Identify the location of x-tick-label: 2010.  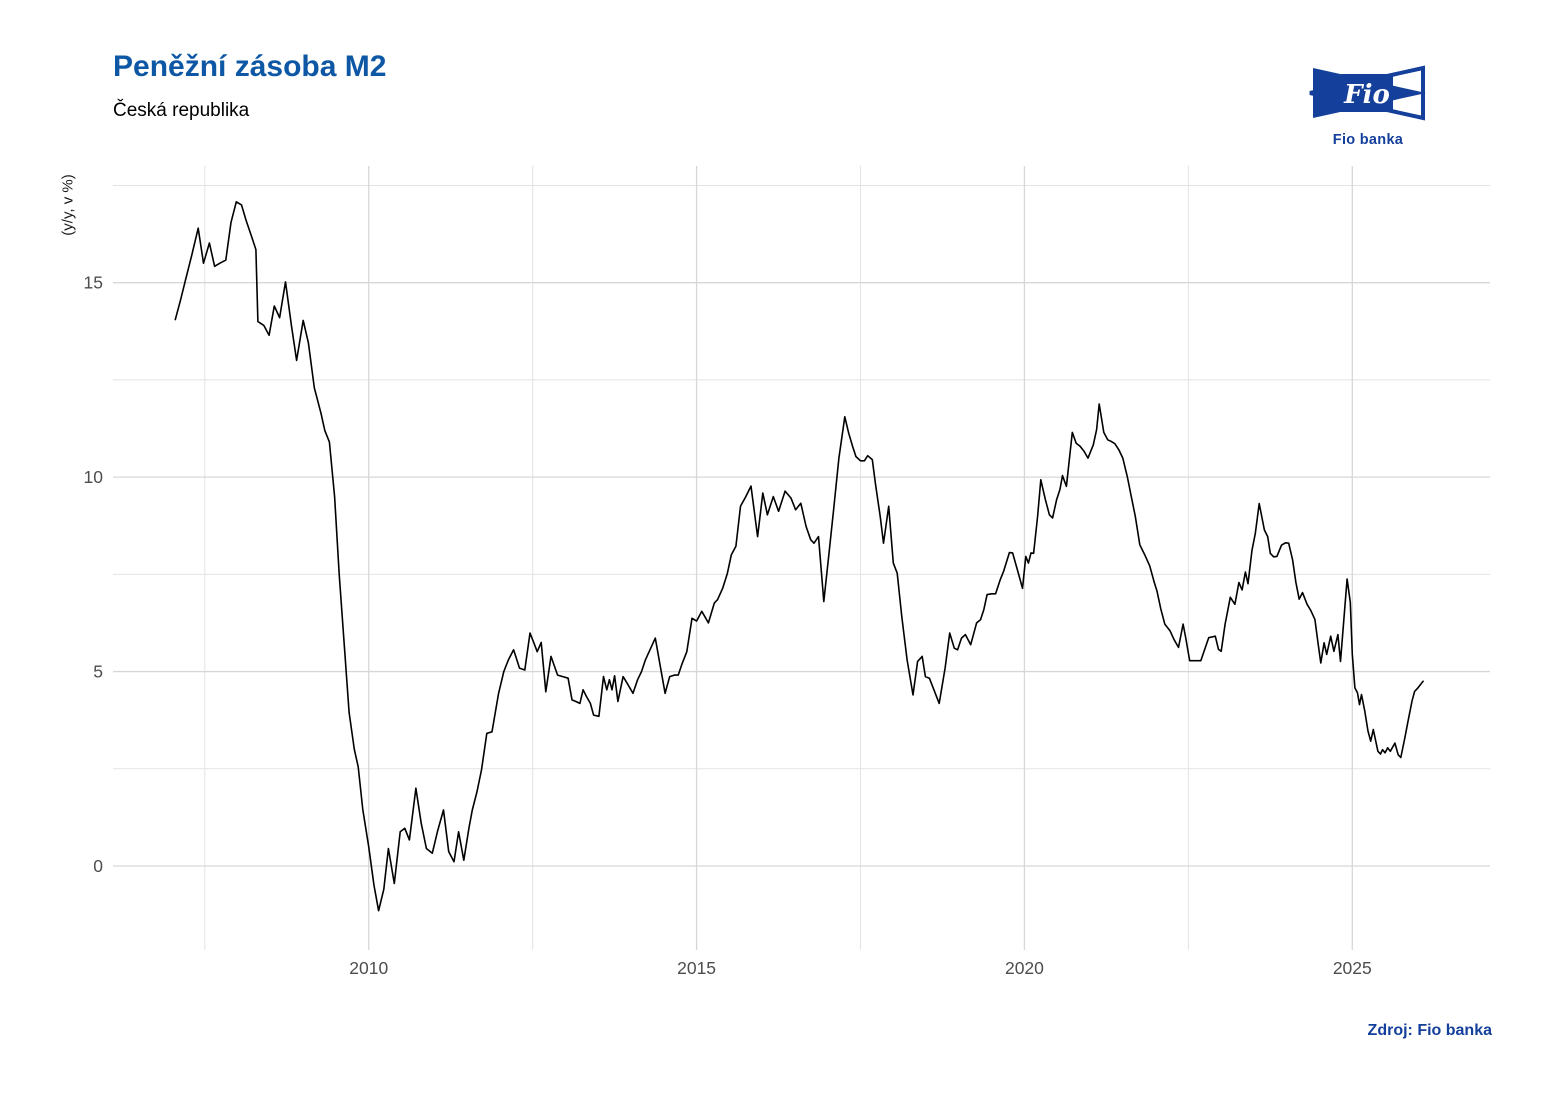
(368, 968).